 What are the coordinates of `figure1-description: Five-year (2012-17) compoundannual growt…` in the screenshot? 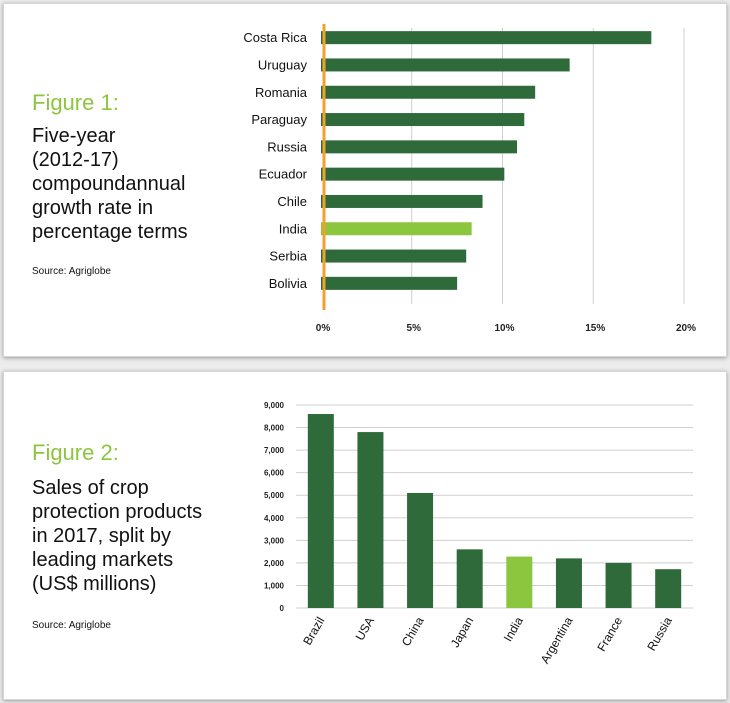 It's located at (110, 184).